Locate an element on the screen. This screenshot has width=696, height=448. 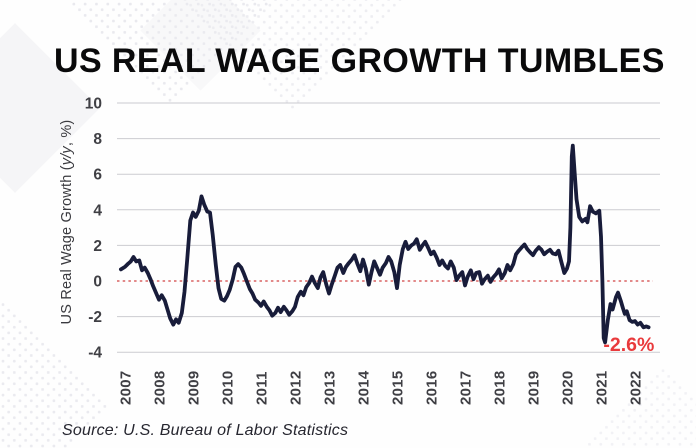
annotation-label: -2.6% is located at coordinates (628, 345).